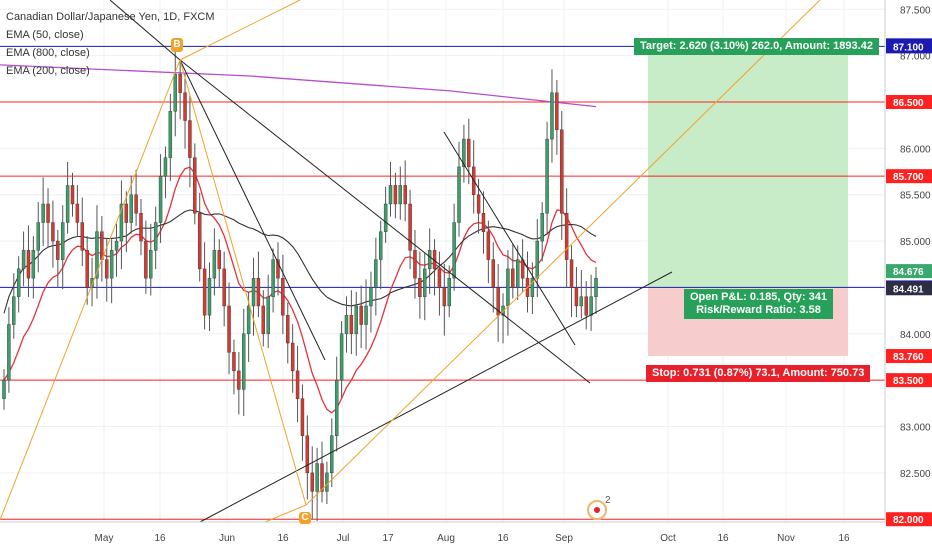 This screenshot has width=932, height=550. Describe the element at coordinates (668, 538) in the screenshot. I see `x-tick-label: Oct` at that location.